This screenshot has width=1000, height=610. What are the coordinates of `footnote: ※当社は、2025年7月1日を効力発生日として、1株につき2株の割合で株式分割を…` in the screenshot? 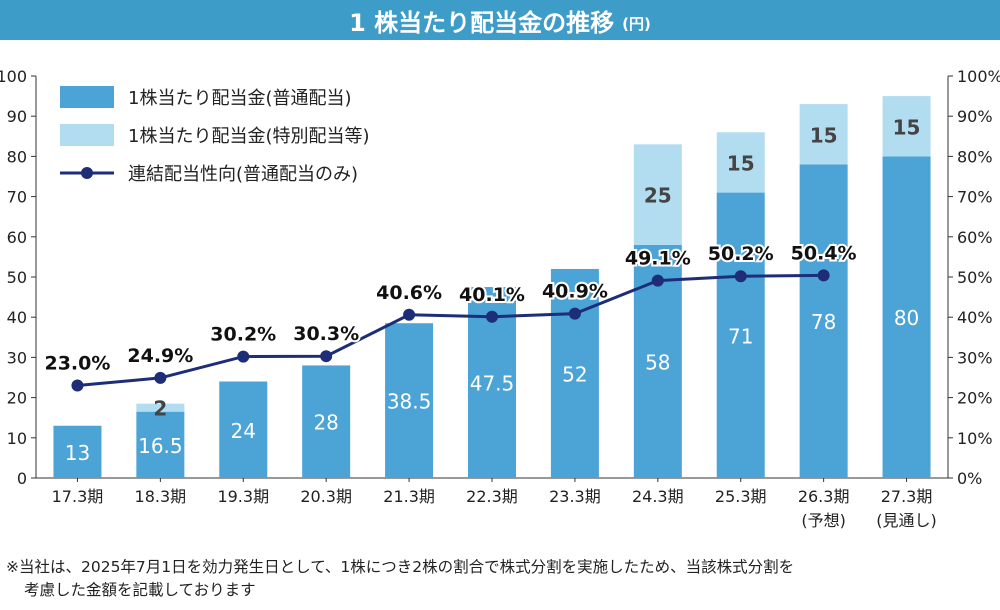 It's located at (501, 579).